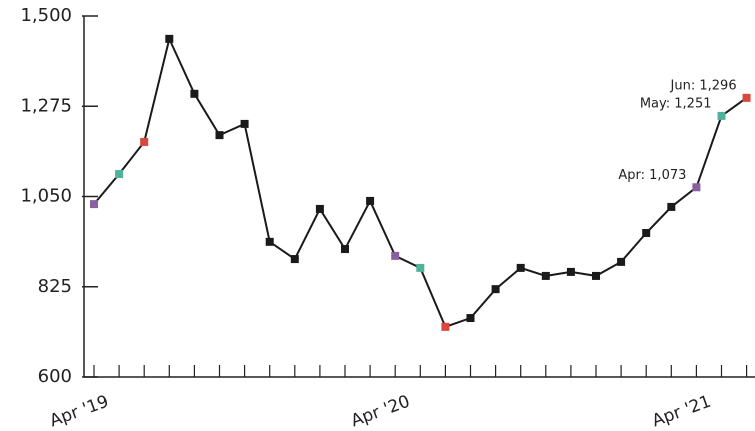 This screenshot has width=755, height=431. Describe the element at coordinates (55, 376) in the screenshot. I see `y-tick-label: 600` at that location.